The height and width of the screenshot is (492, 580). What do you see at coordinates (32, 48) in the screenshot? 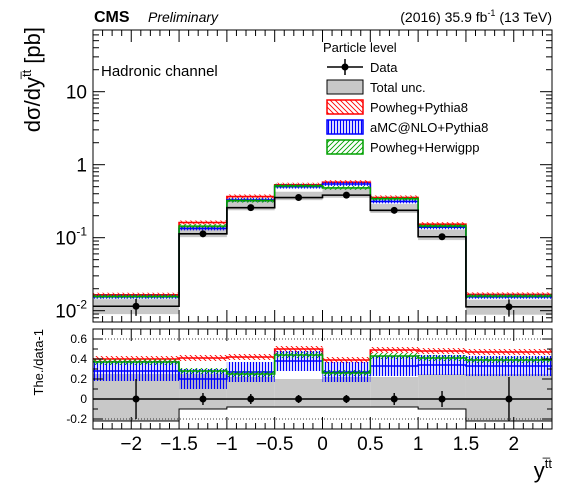
I see `upper-y-axis-label-unit: [pb]` at bounding box center [32, 48].